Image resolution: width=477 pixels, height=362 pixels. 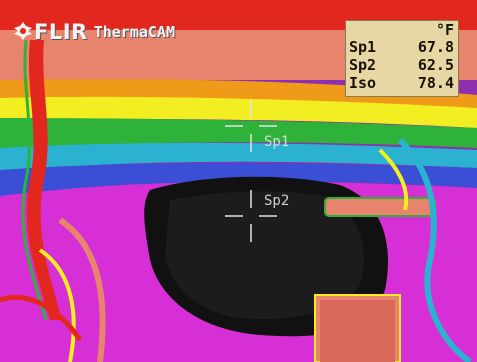 I want to click on crosshair-sp2-icon, so click(x=251, y=216).